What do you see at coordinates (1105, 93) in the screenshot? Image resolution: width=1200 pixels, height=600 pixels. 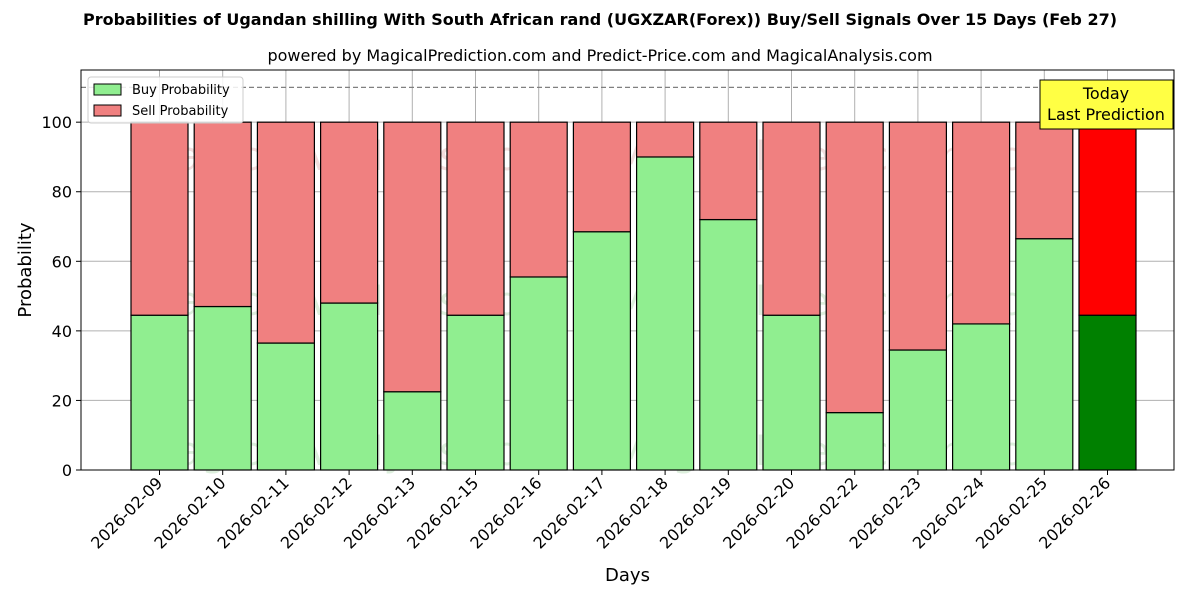 I see `annotation-line-1: Today` at bounding box center [1105, 93].